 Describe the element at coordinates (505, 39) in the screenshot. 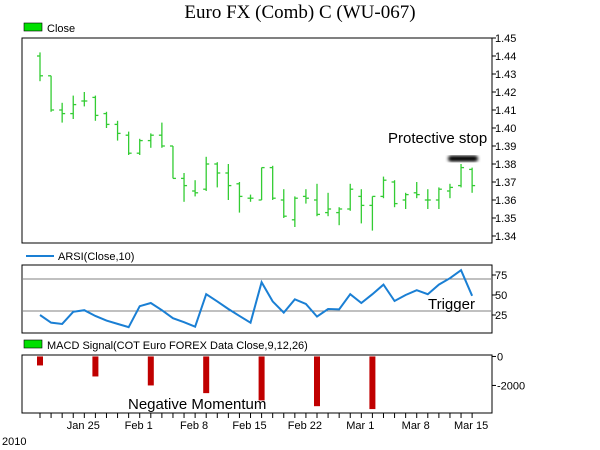

I see `price-tick-label: 1.45` at that location.